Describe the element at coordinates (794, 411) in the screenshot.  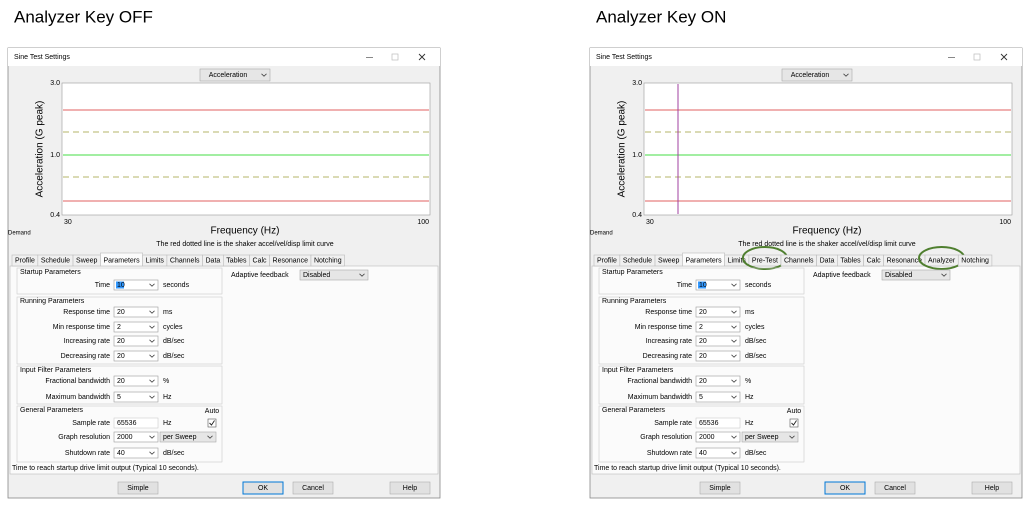
I see `auto-label: Auto` at that location.